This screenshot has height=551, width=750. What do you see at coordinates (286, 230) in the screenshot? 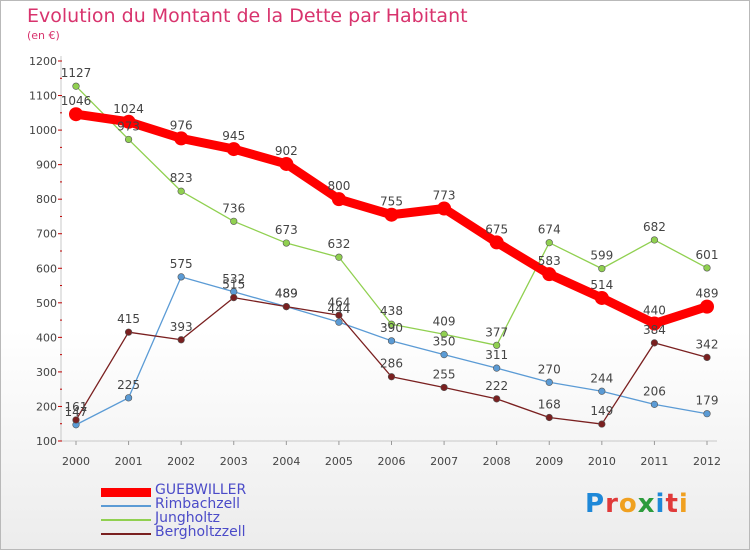
I see `data-label: 673` at bounding box center [286, 230].